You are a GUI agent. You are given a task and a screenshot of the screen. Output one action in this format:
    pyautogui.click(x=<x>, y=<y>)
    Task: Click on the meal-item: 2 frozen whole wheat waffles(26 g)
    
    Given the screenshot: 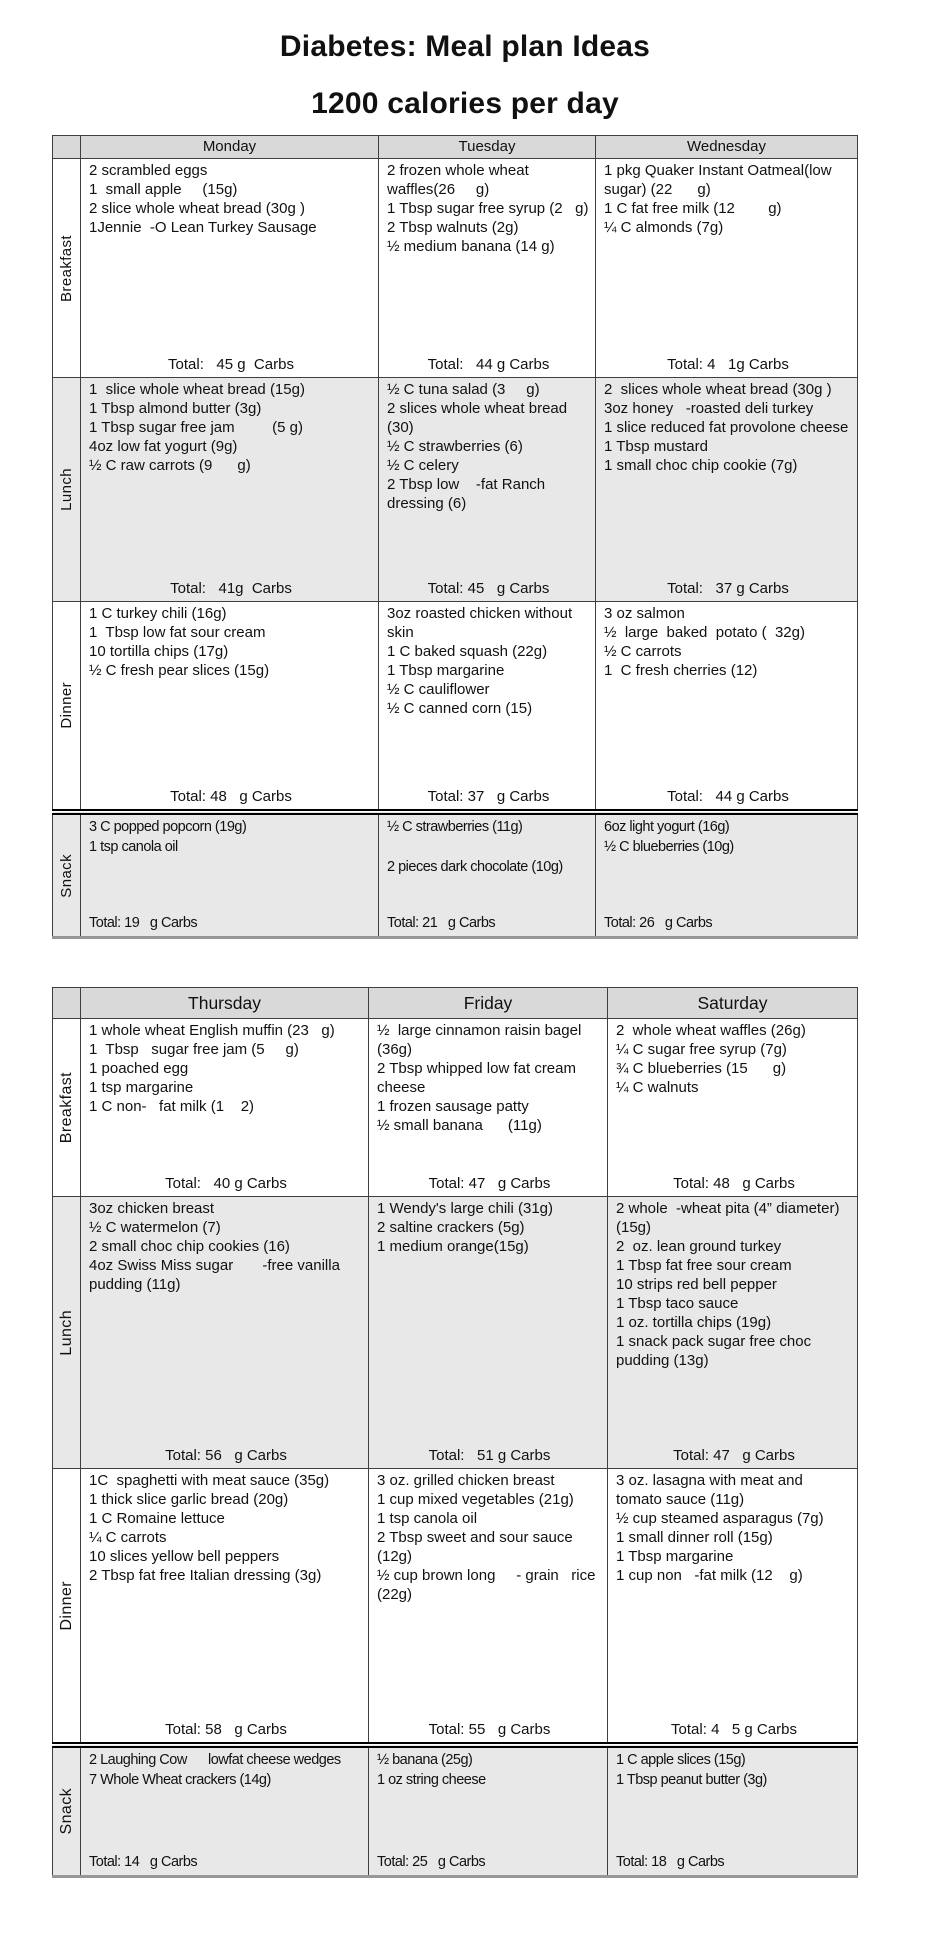 What is the action you would take?
    pyautogui.click(x=460, y=180)
    